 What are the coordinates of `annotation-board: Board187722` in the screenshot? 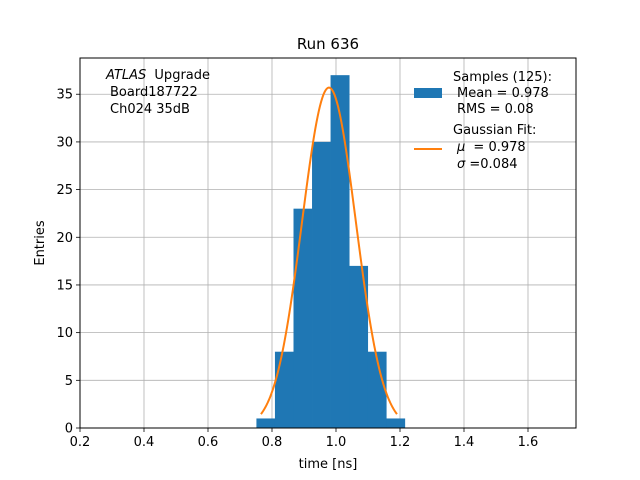 It's located at (154, 92).